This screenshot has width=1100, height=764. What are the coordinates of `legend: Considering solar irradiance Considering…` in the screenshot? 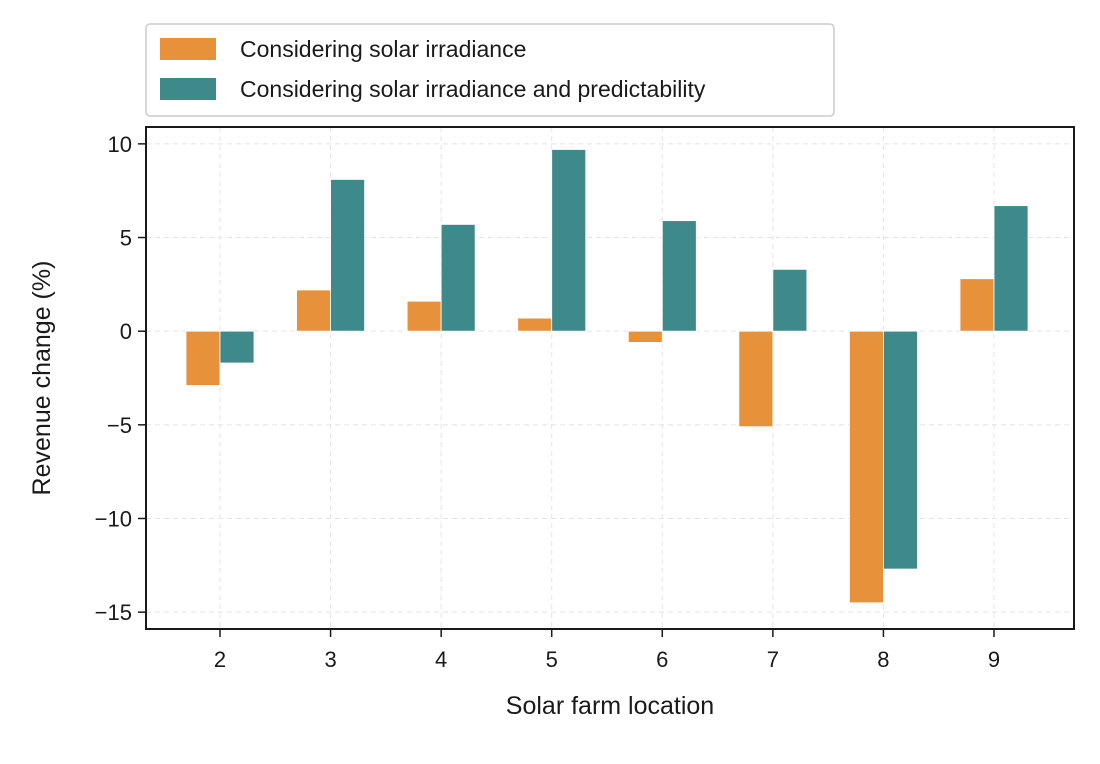 It's located at (490, 70).